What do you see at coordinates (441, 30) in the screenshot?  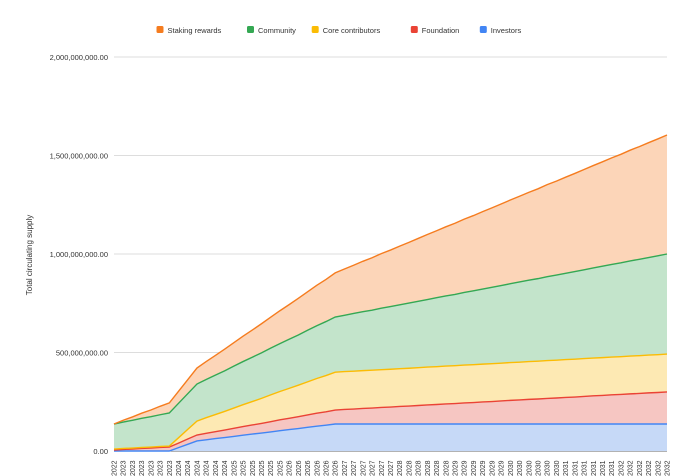 I see `legend-label: Foundation` at bounding box center [441, 30].